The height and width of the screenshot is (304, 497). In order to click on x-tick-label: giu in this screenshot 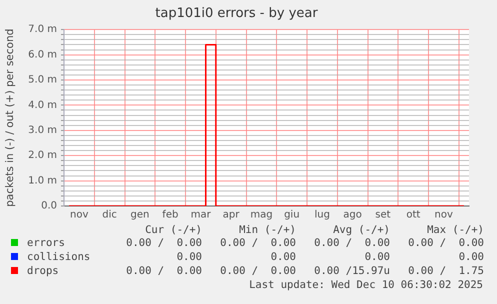, I will do `click(292, 215)`.